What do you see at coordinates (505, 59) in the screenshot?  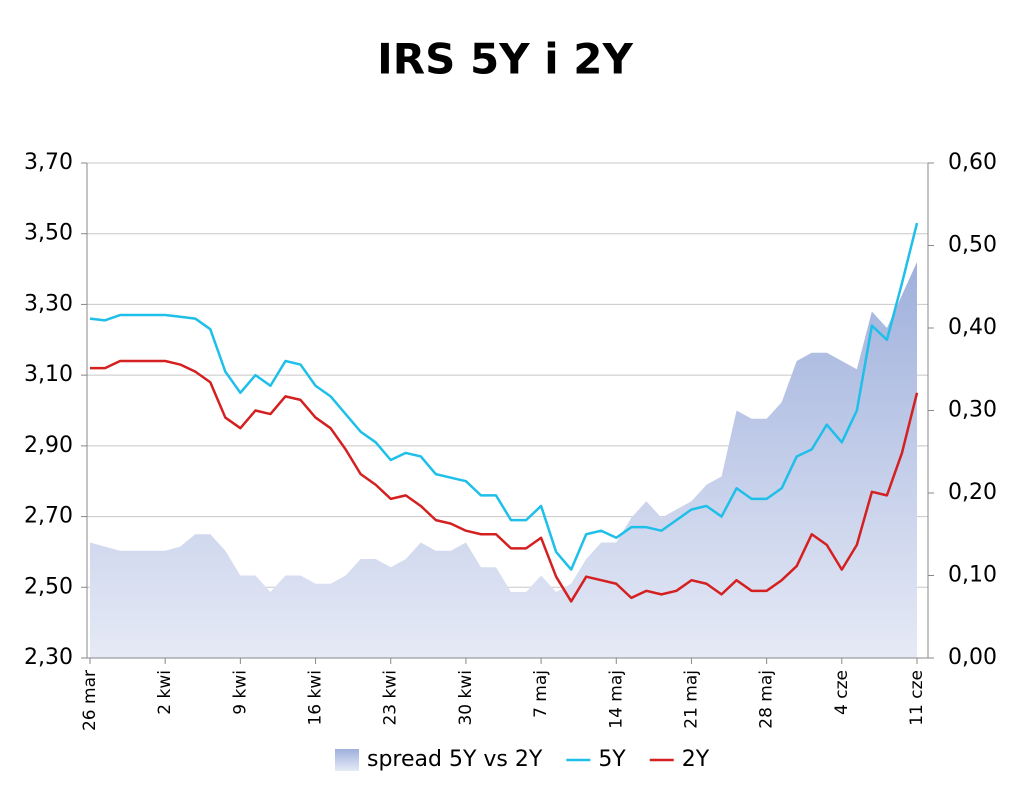 I see `chart-title: IRS 5Y i 2Y` at bounding box center [505, 59].